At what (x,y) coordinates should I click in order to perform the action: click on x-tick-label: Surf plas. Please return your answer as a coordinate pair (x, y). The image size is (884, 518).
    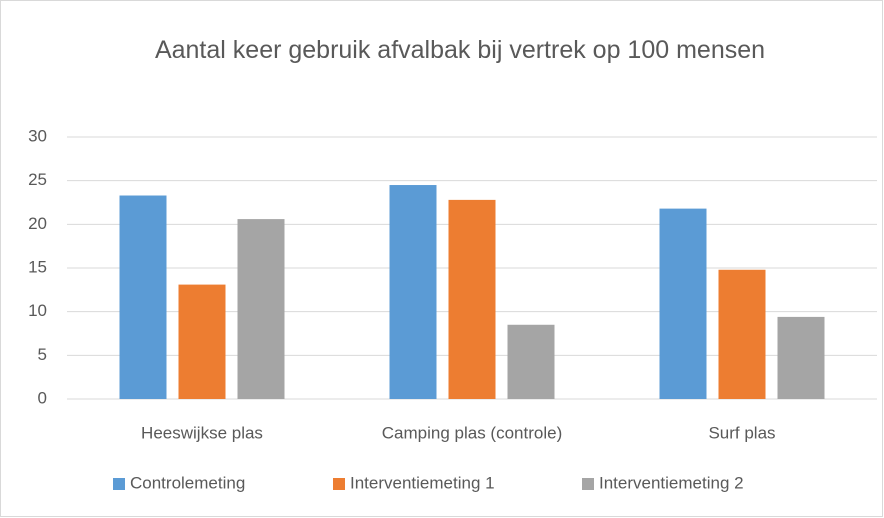
    Looking at the image, I should click on (741, 432).